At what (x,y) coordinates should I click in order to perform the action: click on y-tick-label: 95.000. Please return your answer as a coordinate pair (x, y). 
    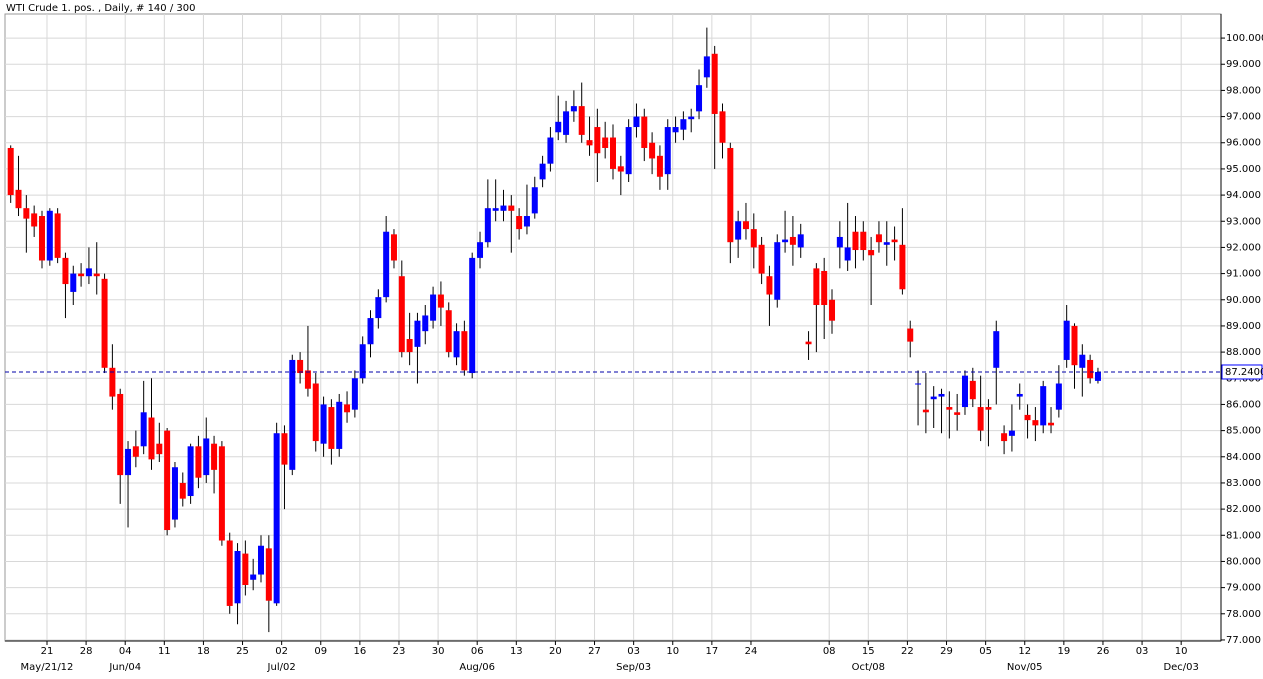
    Looking at the image, I should click on (1243, 169).